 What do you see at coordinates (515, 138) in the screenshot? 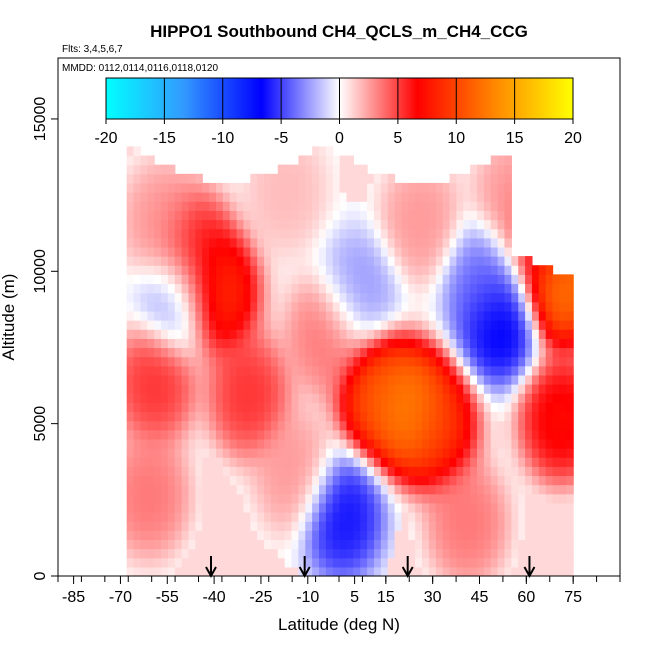
I see `colorbar-tick-label: 15` at bounding box center [515, 138].